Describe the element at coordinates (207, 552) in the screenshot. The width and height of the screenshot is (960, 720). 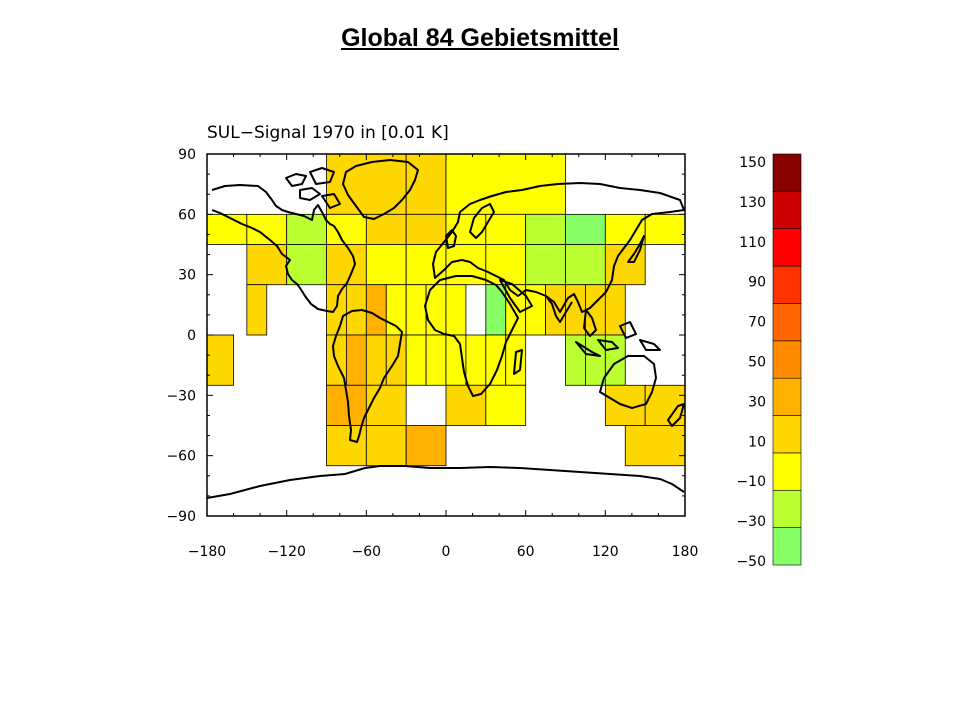
I see `x-tick-label: −180` at that location.